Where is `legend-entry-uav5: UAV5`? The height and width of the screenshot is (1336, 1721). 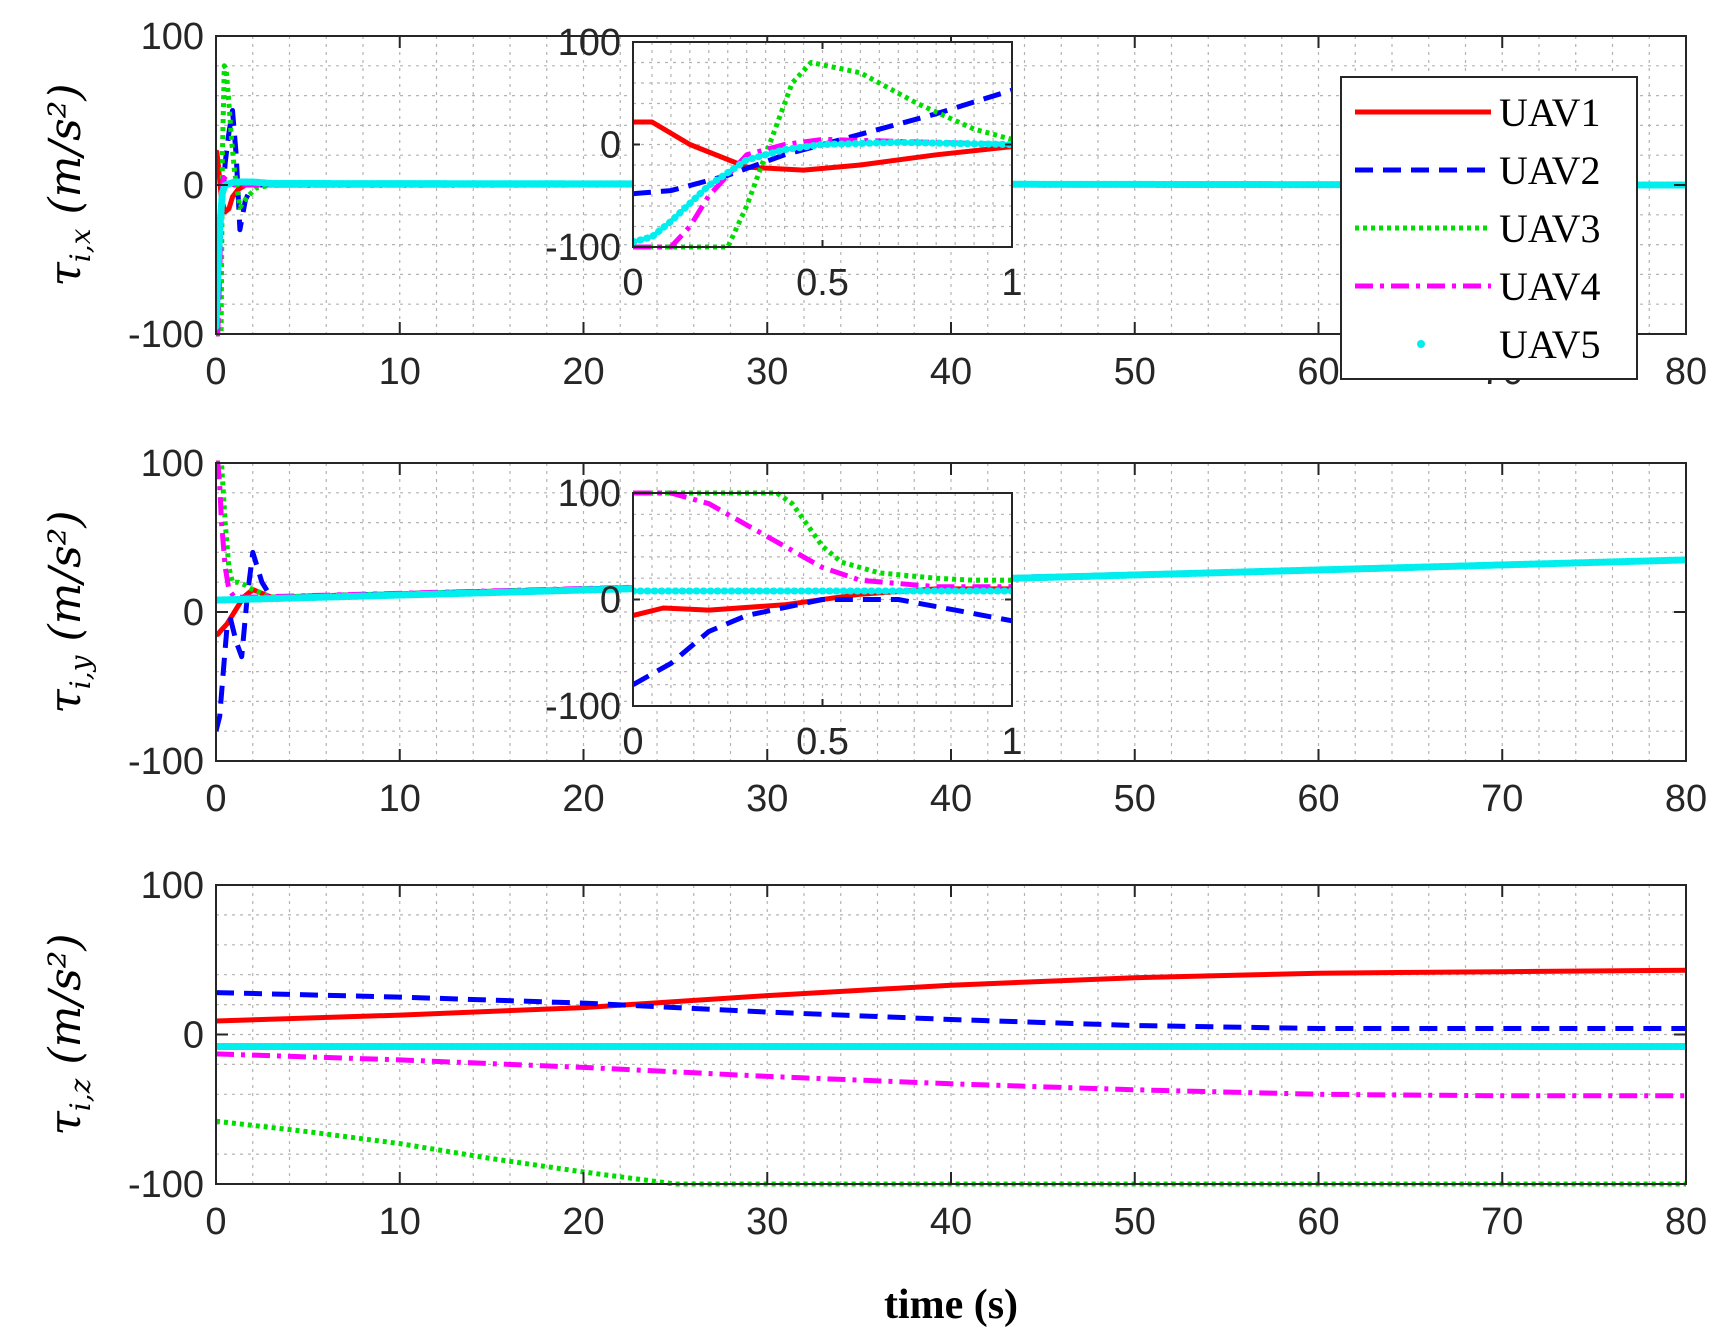 legend-entry-uav5: UAV5 is located at coordinates (1509, 344).